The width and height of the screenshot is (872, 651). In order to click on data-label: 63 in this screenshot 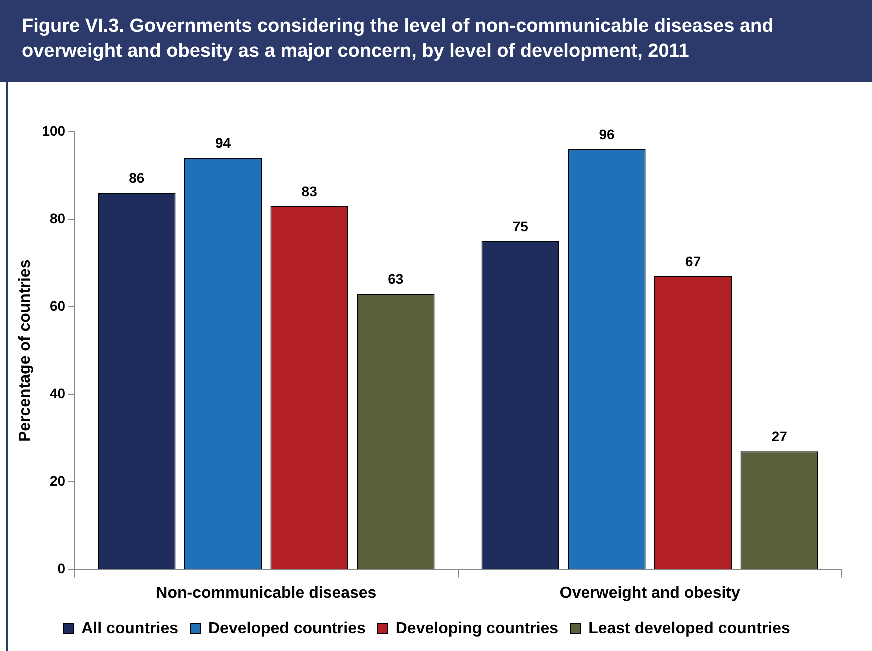, I will do `click(396, 278)`.